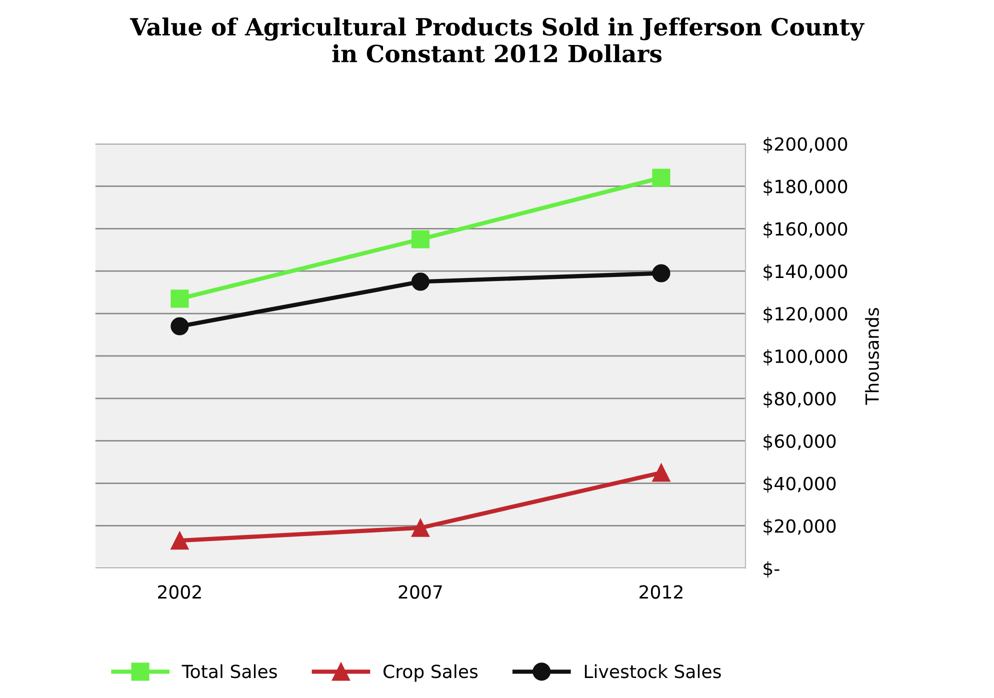 The image size is (994, 698). What do you see at coordinates (229, 671) in the screenshot?
I see `legend-label: Total Sales` at bounding box center [229, 671].